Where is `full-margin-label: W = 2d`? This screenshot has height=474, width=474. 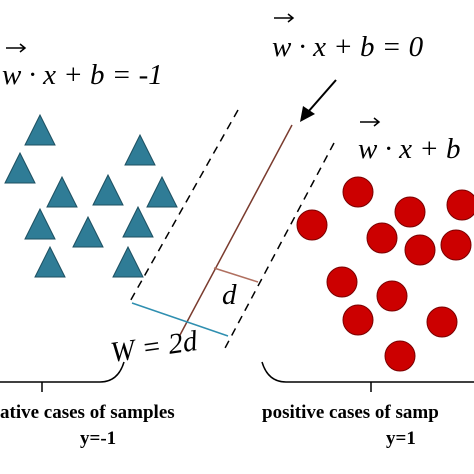 full-margin-label: W = 2d is located at coordinates (154, 347).